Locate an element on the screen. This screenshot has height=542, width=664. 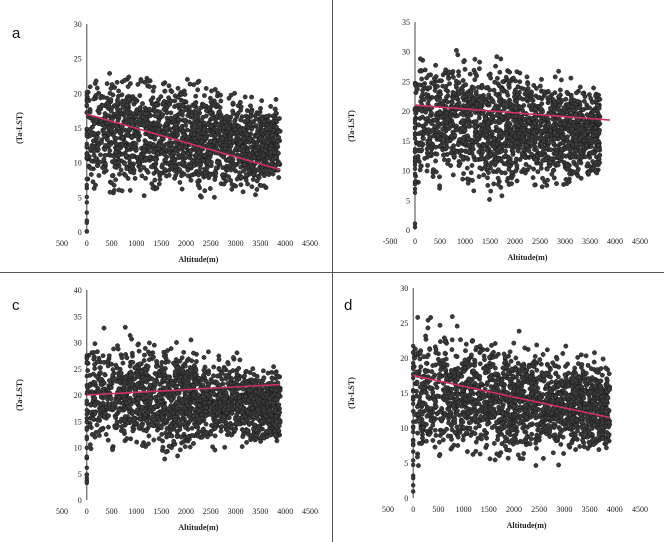
x-tick-label: 3000 is located at coordinates (236, 243).